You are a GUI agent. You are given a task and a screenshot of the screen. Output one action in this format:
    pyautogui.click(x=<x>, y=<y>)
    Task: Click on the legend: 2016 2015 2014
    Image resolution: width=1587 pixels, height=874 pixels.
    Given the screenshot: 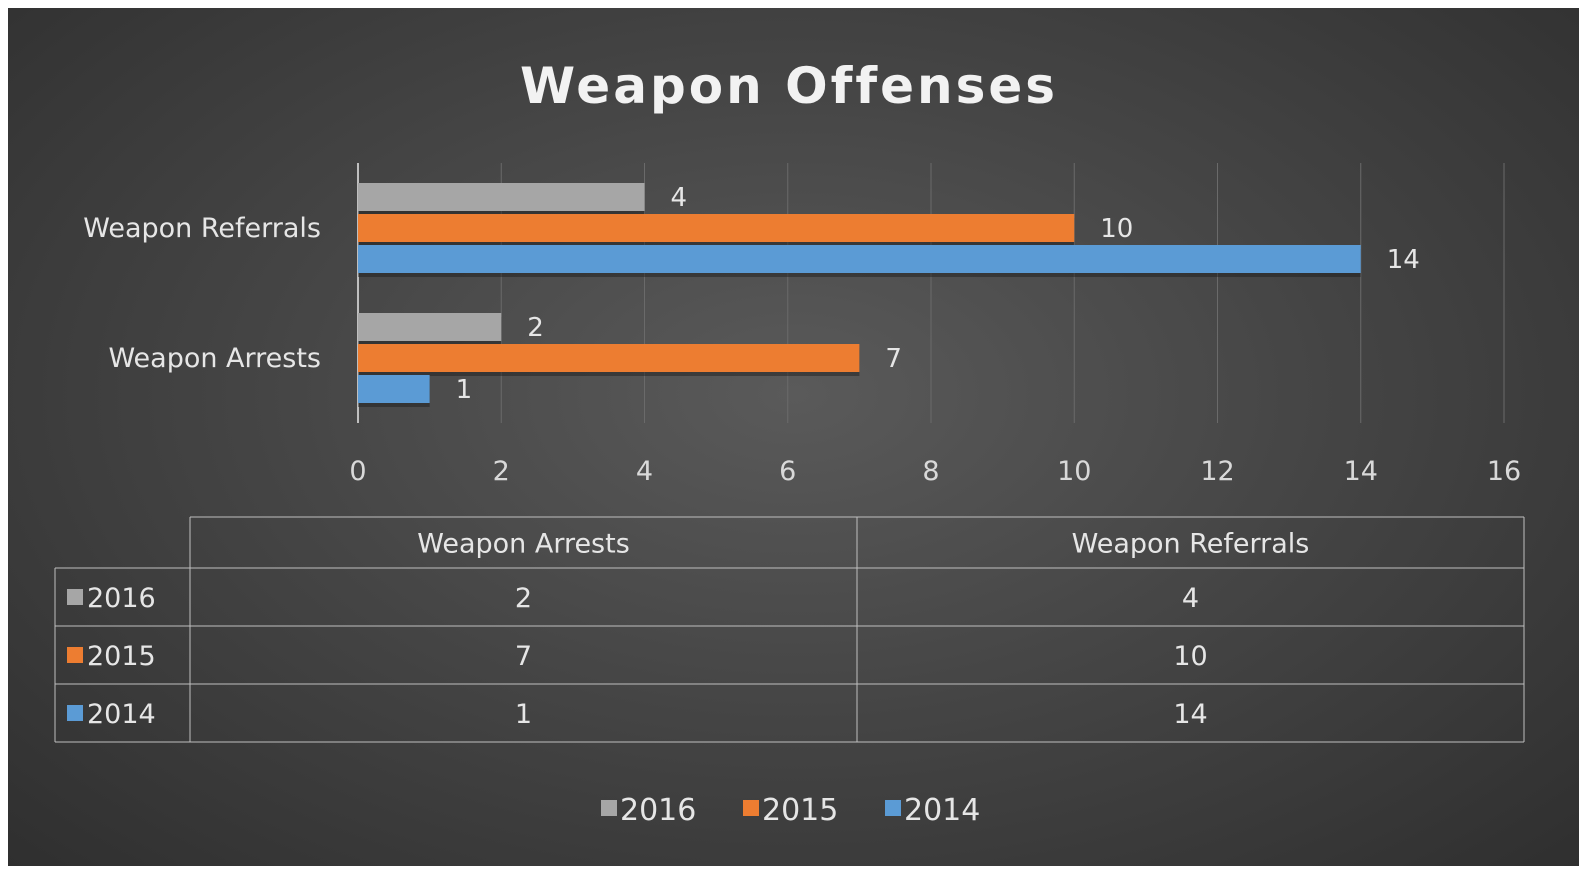 What is the action you would take?
    pyautogui.click(x=790, y=810)
    